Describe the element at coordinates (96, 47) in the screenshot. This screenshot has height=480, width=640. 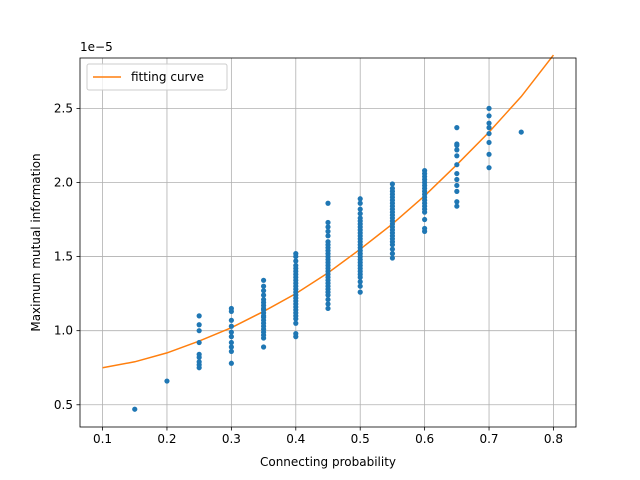
I see `y-offset-label: 1e−5` at that location.